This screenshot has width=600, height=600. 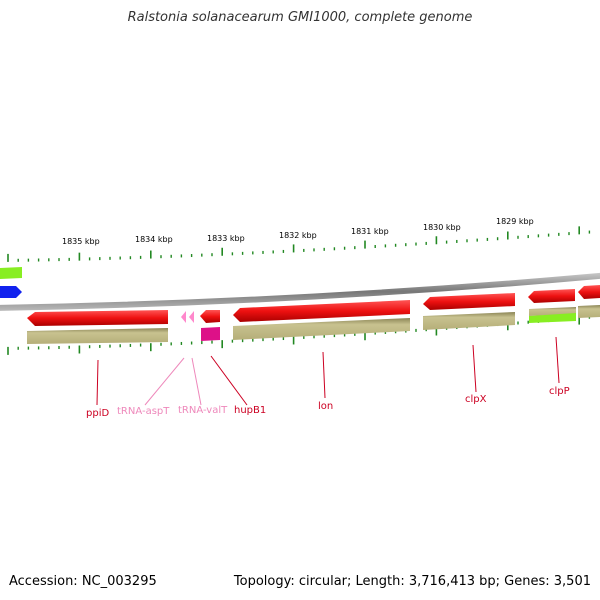 What do you see at coordinates (83, 581) in the screenshot?
I see `accession-text: Accession: NC_003295` at bounding box center [83, 581].